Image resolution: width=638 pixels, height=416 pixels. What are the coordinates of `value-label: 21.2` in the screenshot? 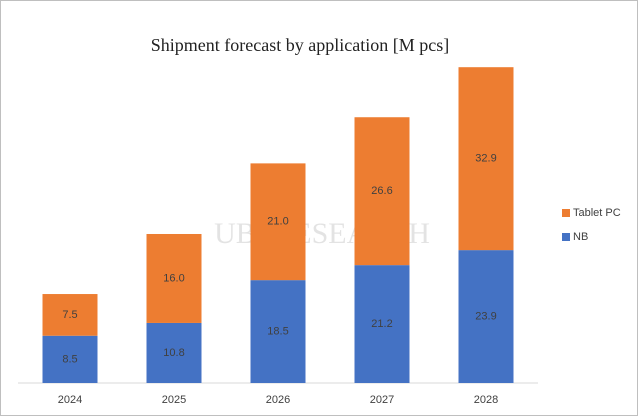 It's located at (381, 324).